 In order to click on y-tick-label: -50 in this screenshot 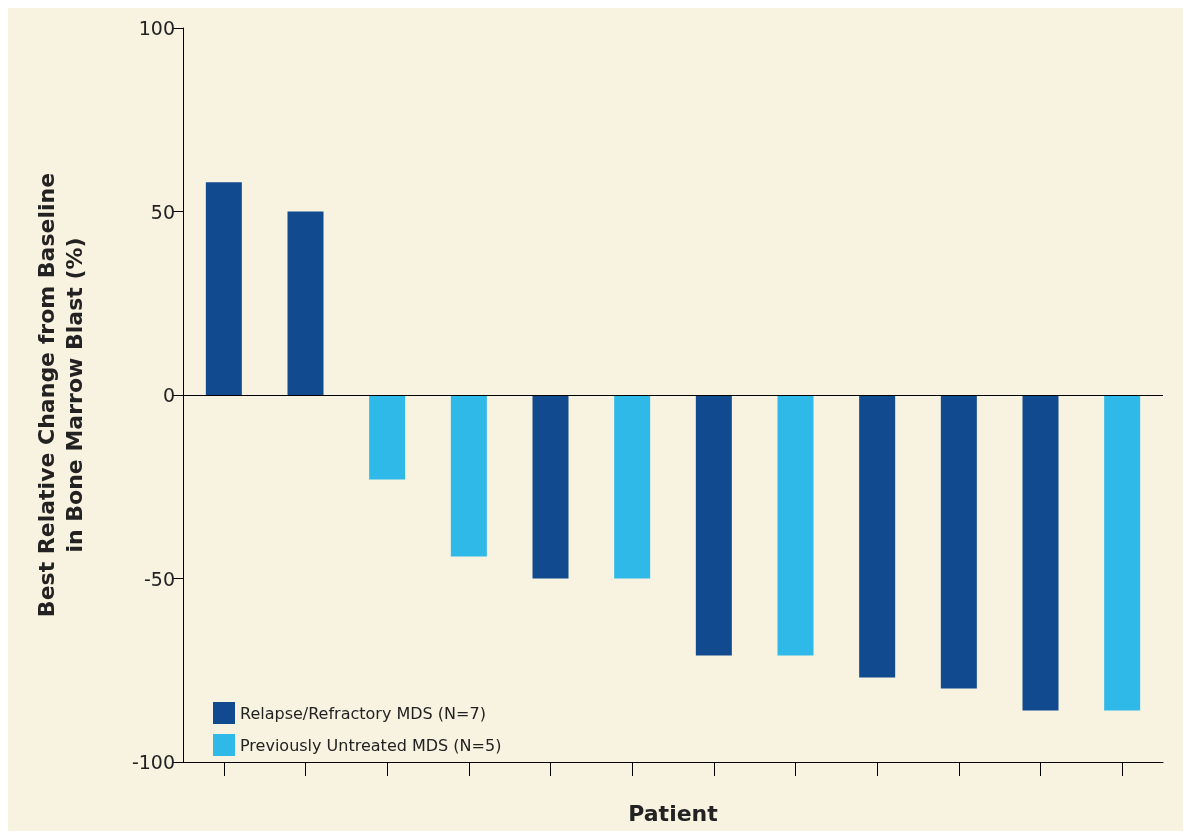, I will do `click(159, 578)`.